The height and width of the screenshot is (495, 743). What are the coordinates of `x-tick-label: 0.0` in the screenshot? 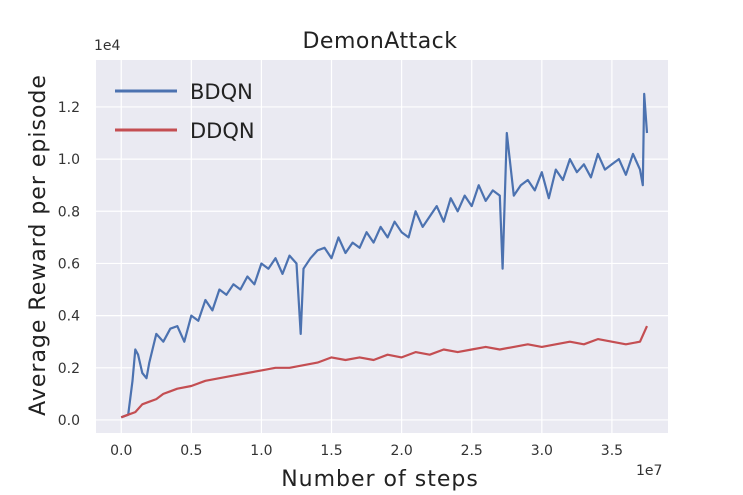 It's located at (121, 451).